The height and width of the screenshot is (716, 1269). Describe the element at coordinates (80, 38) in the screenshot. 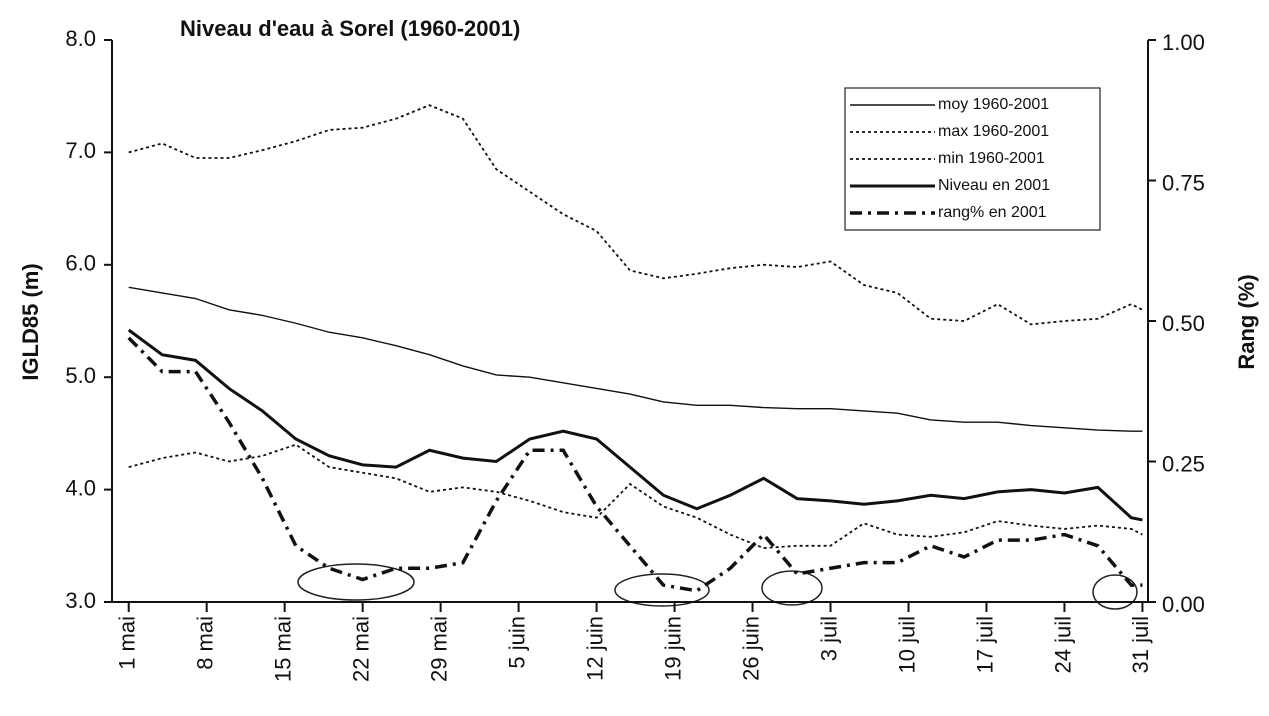

I see `y-tick-label: 8.0` at that location.